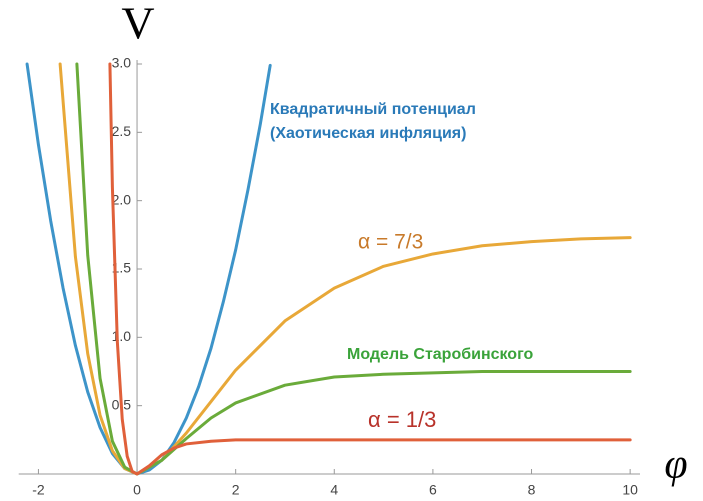 This screenshot has width=703, height=501. I want to click on annotation: (Хаотическая инфляция), so click(368, 133).